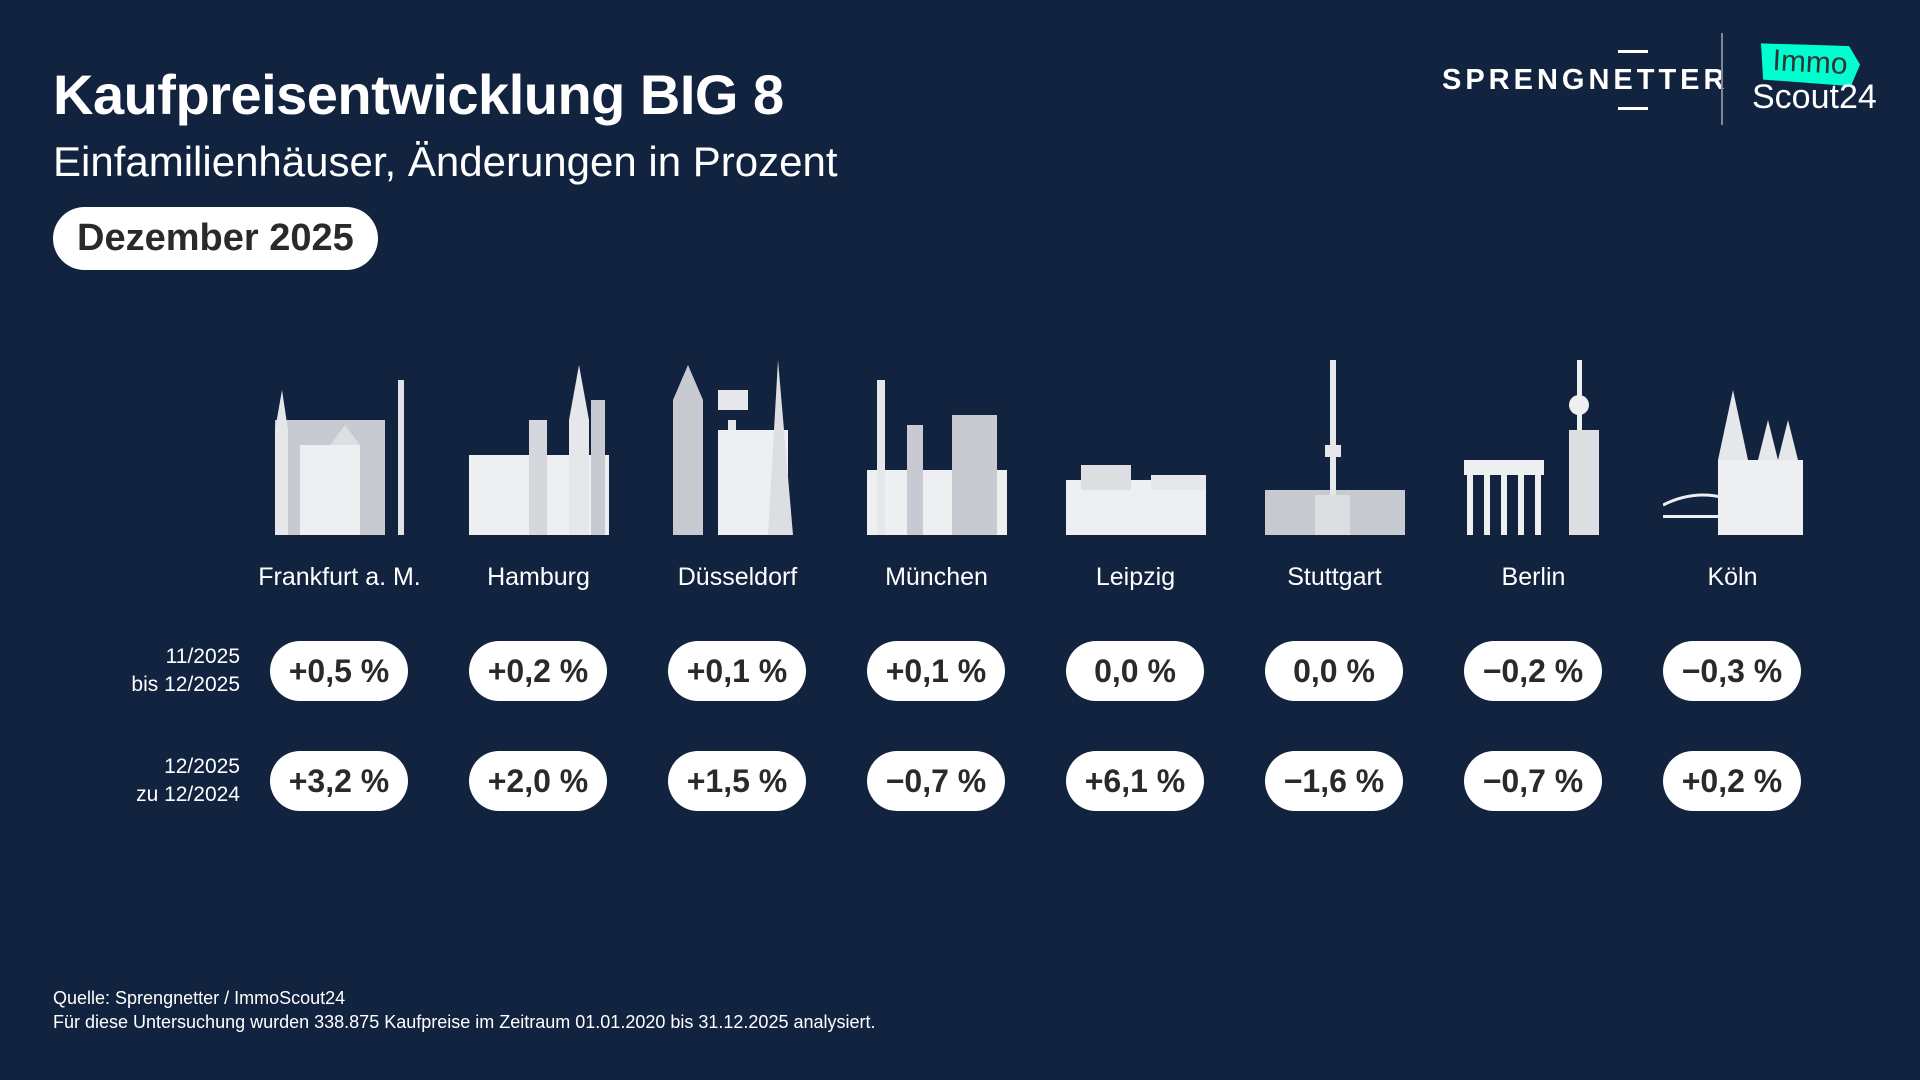 This screenshot has width=1920, height=1080. I want to click on city-column: Leipzig, so click(1135, 476).